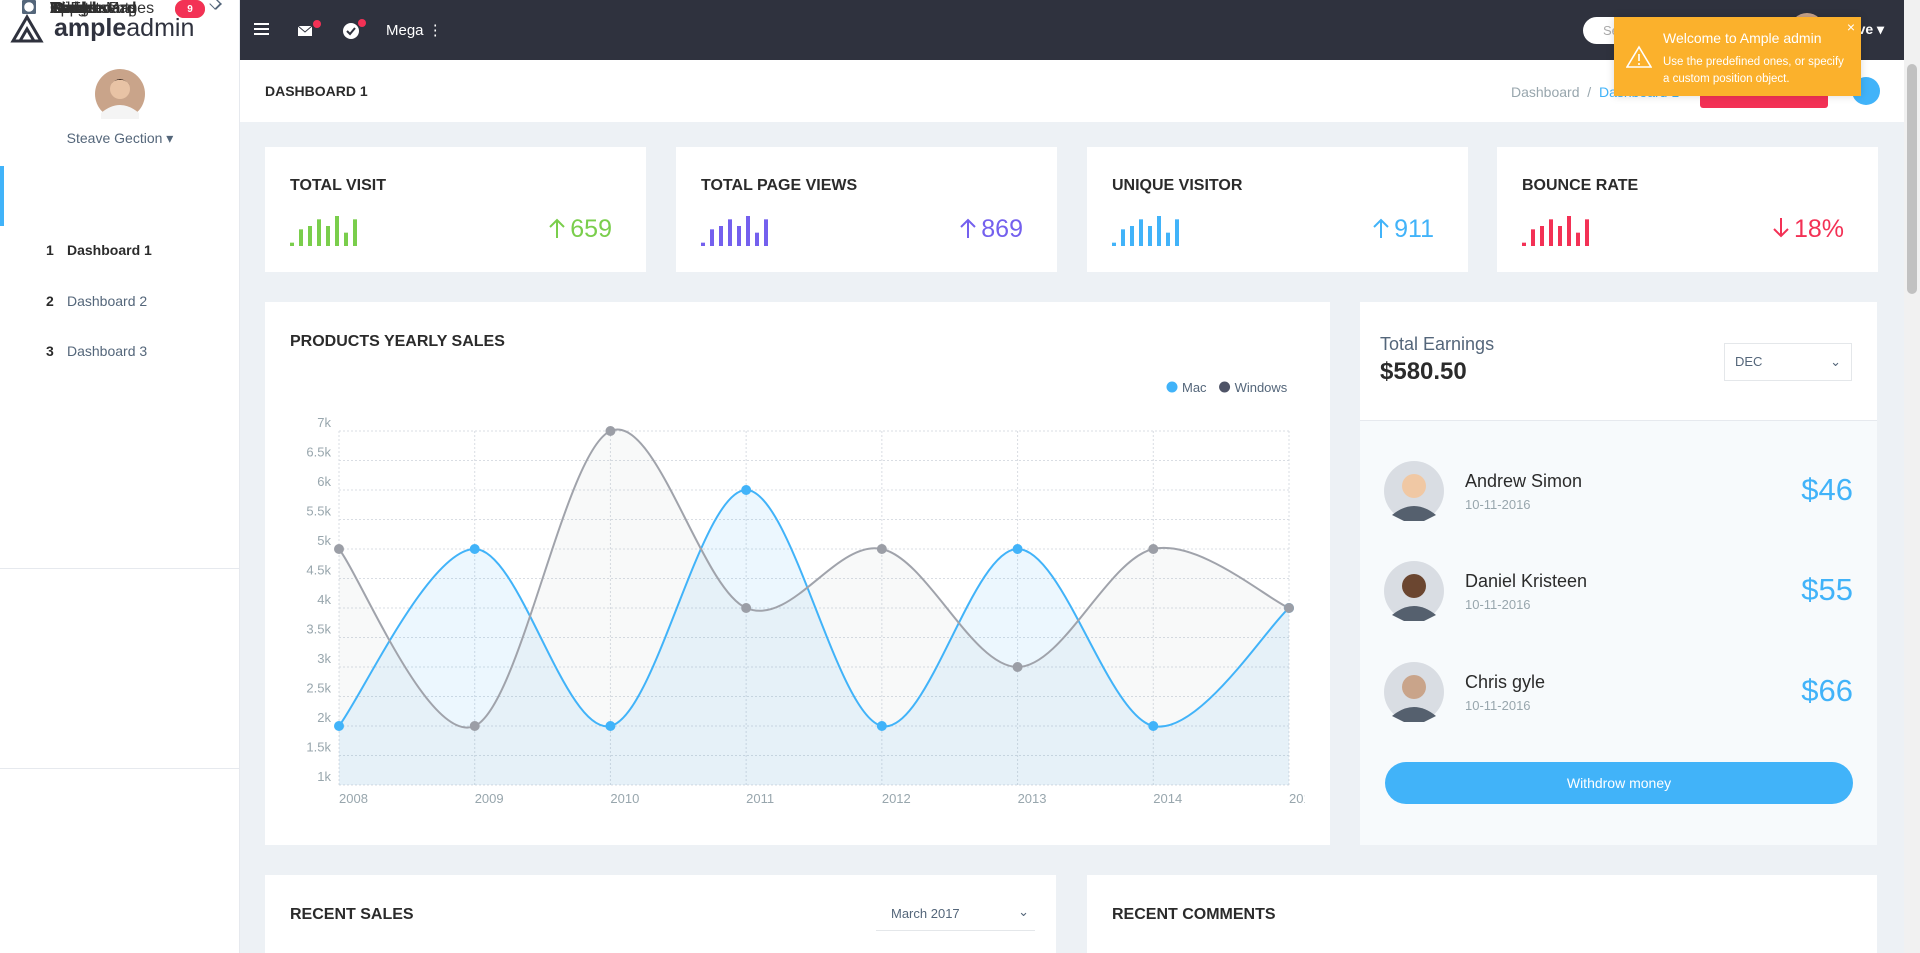  Describe the element at coordinates (1912, 179) in the screenshot. I see `scrollbar-thumb` at that location.